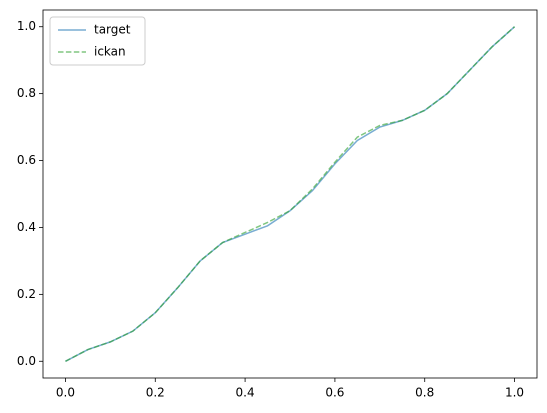  Describe the element at coordinates (65, 393) in the screenshot. I see `x-tick-label: 0.0` at that location.